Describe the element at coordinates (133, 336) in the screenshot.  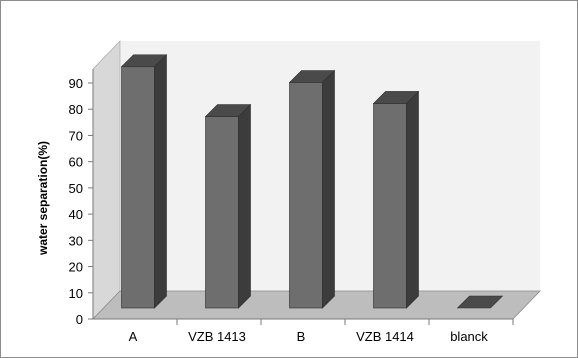
I see `x-tick-label: A` at that location.